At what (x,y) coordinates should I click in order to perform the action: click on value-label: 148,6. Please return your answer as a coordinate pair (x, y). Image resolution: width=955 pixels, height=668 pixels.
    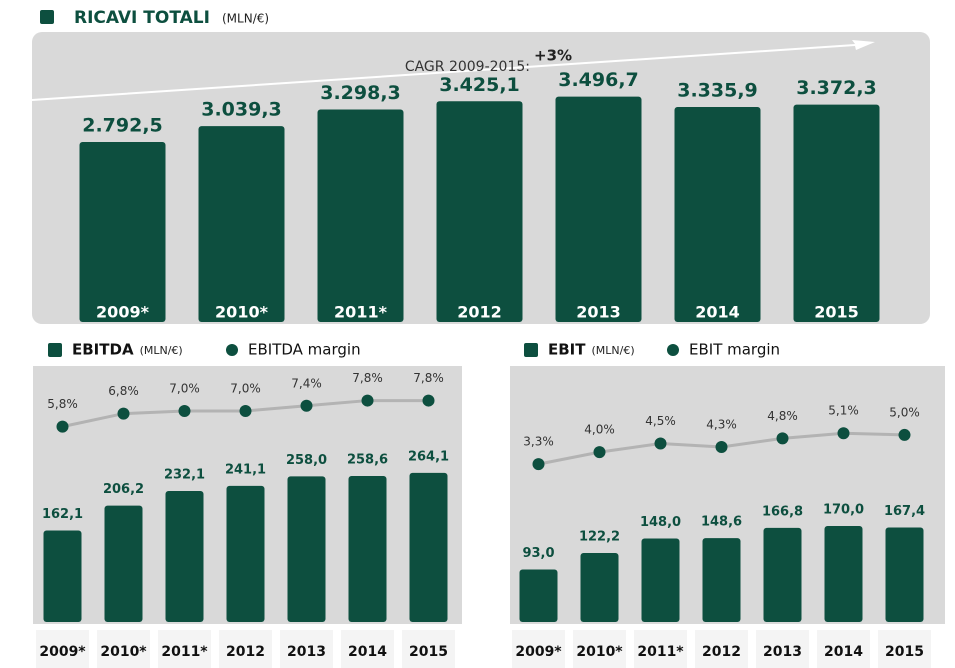
    Looking at the image, I should click on (721, 522).